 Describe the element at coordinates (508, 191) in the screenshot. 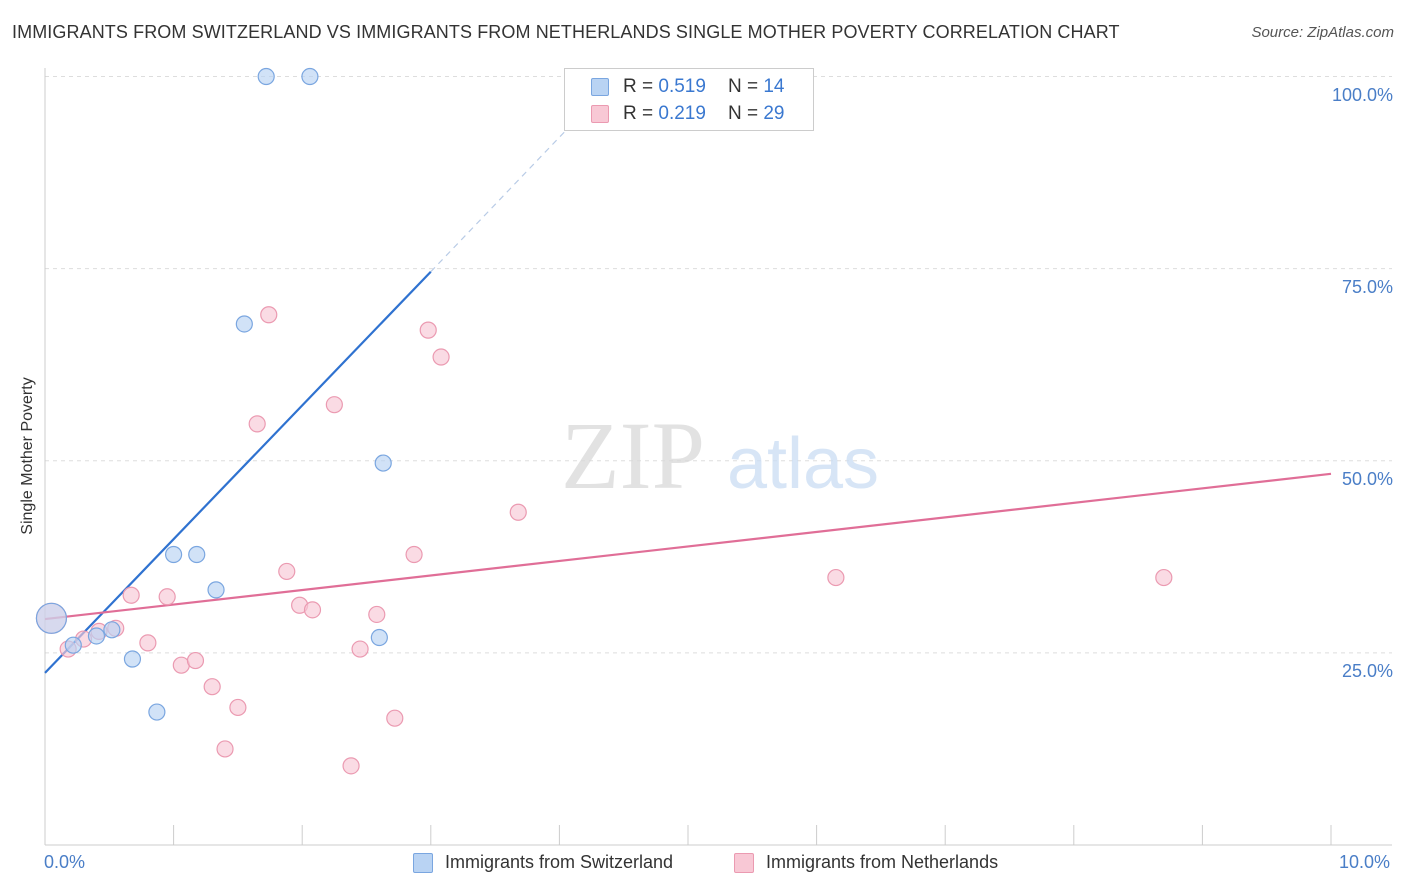

I see `trend-extension-switzerland` at that location.